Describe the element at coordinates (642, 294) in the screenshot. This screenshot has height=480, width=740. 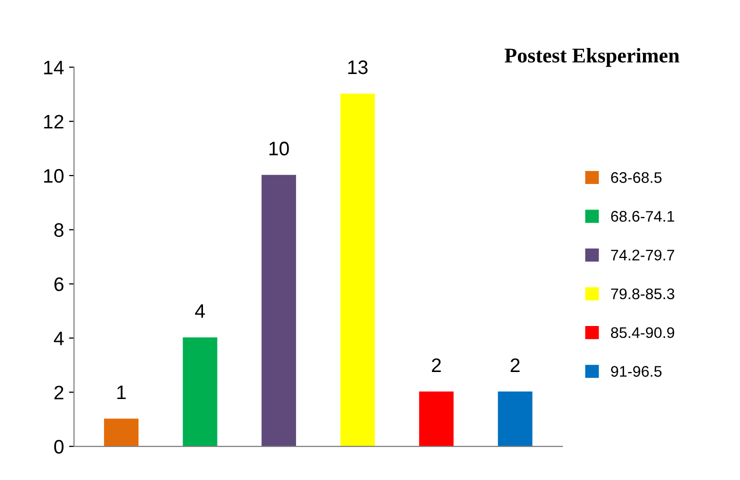
I see `legend-label: 79.8-85.3` at that location.